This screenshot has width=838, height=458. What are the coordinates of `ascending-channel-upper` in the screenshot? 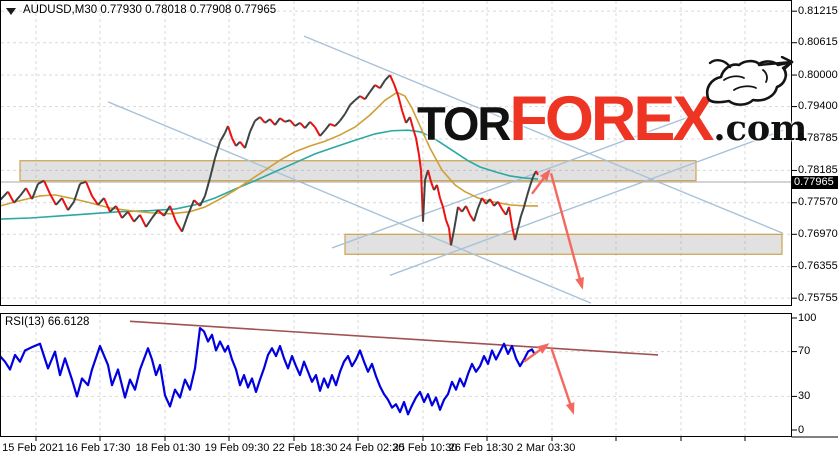 It's located at (516, 180).